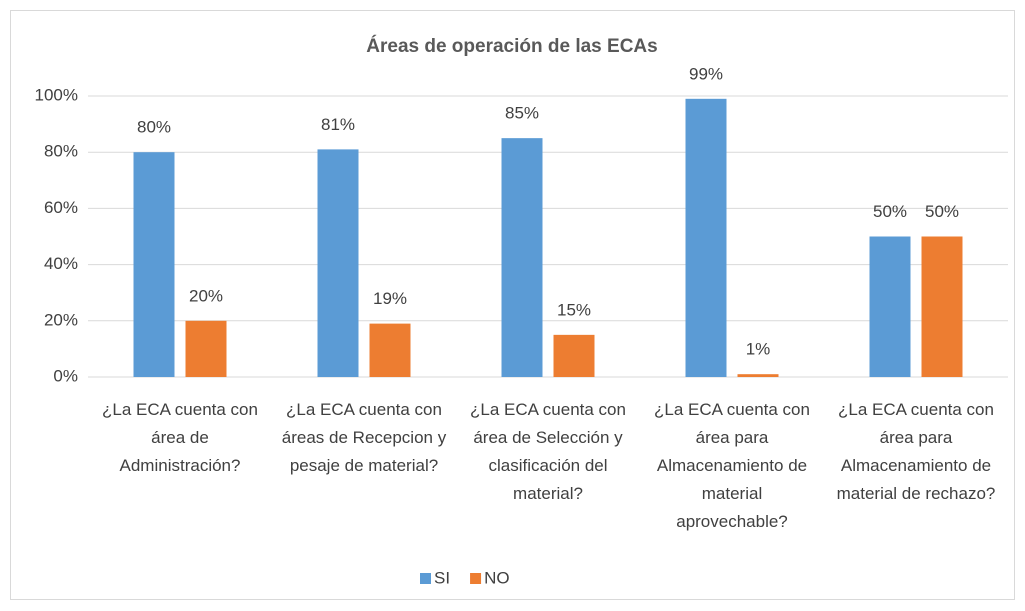 Image resolution: width=1025 pixels, height=611 pixels. I want to click on chart-title: Áreas de operación de las ECAs, so click(511, 46).